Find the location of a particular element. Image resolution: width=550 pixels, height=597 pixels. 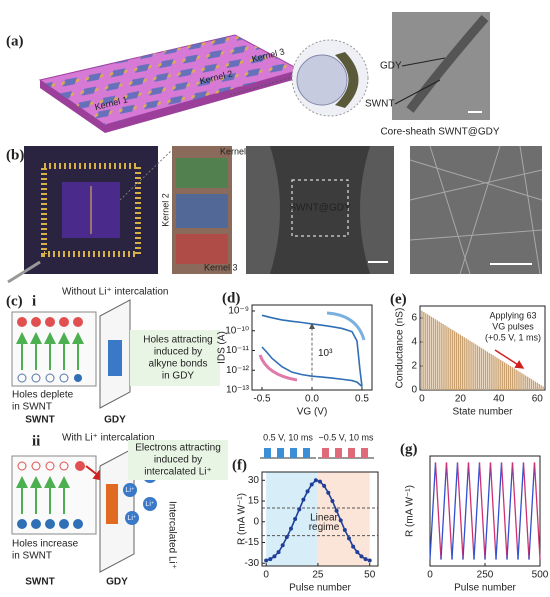

kernel-label: Kernel 3 is located at coordinates (221, 267).